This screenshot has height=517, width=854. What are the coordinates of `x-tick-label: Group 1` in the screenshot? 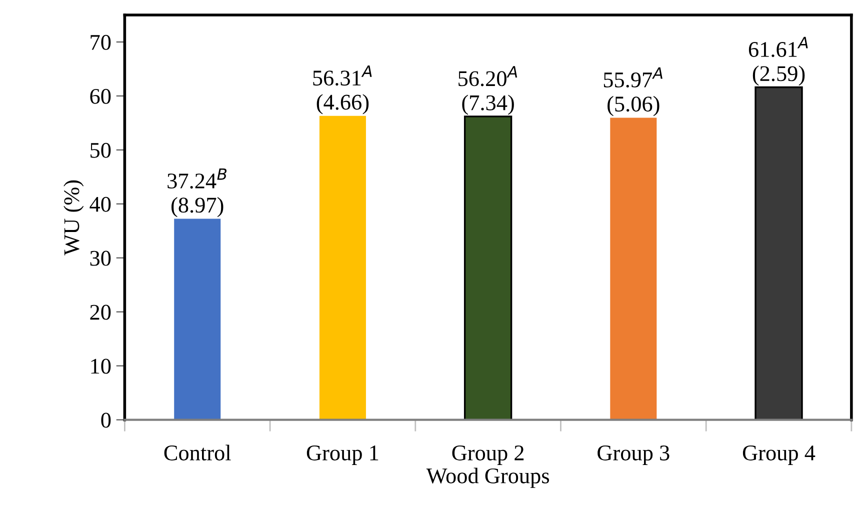 It's located at (342, 455).